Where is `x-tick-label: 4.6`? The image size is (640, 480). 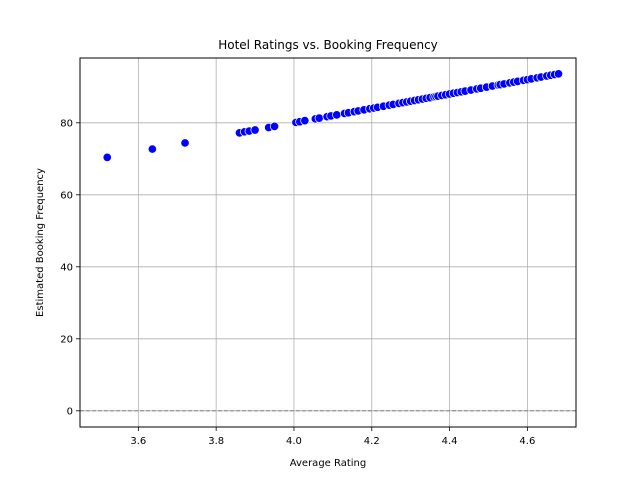
x-tick-label: 4.6 is located at coordinates (527, 441).